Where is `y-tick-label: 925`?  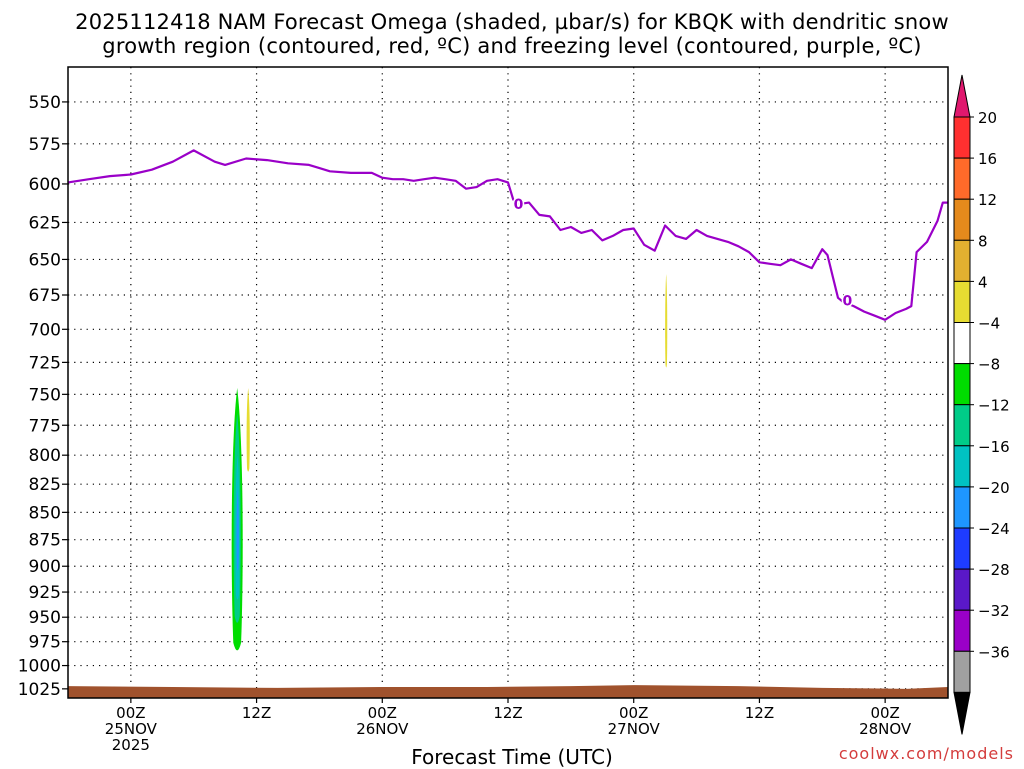 y-tick-label: 925 is located at coordinates (45, 593).